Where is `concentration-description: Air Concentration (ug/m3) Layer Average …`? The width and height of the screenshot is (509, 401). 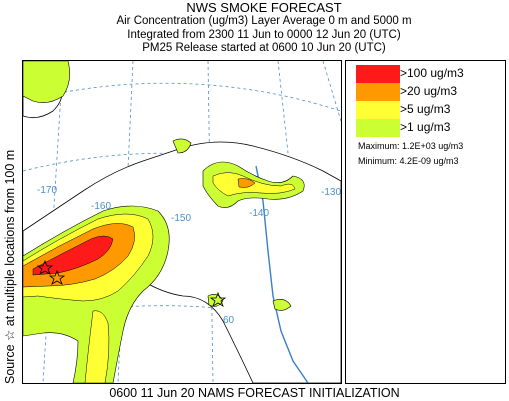
concentration-description: Air Concentration (ug/m3) Layer Average … is located at coordinates (264, 21).